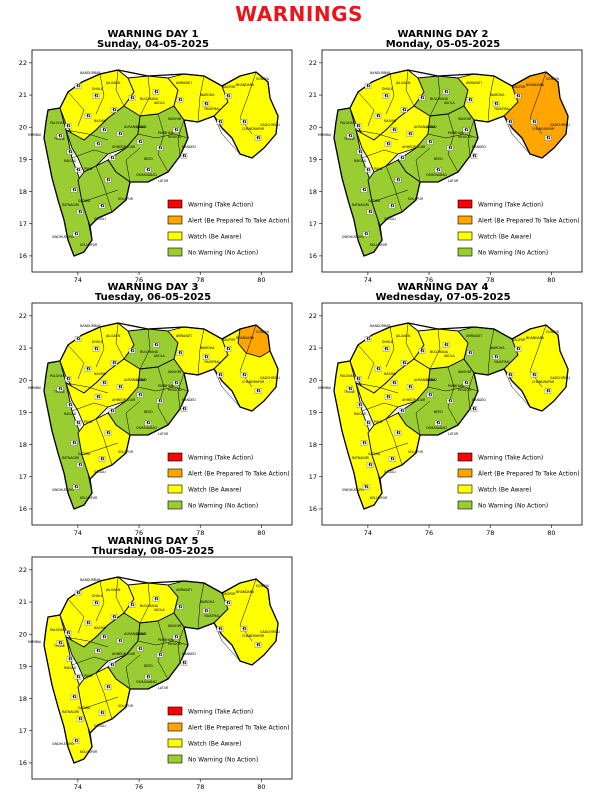  I want to click on y-tick-label: 17, so click(23, 731).